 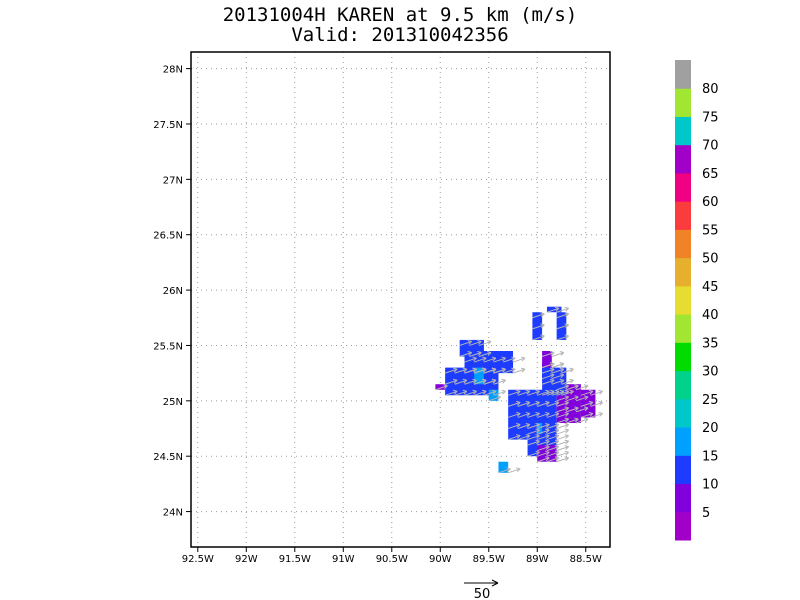 I want to click on colorbar-tick-label: 35, so click(x=710, y=343).